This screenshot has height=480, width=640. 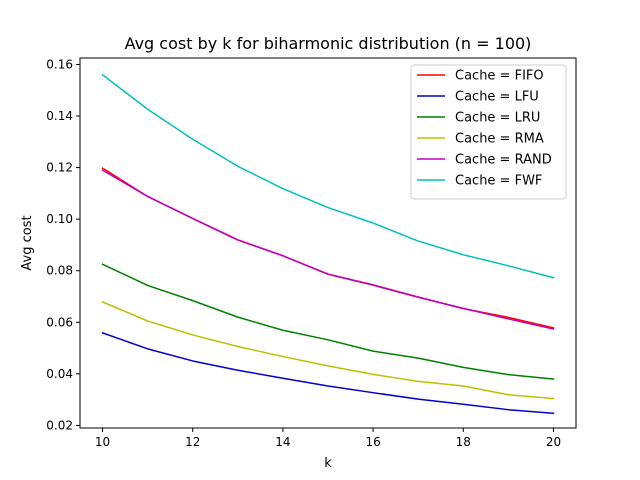 I want to click on x-tick-label: 20, so click(x=553, y=442).